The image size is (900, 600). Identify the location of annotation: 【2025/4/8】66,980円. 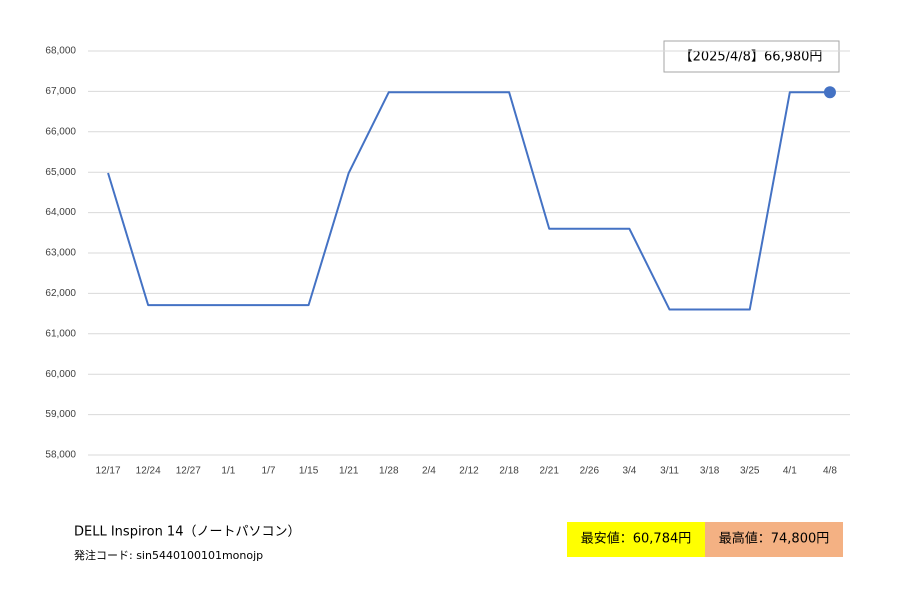
(751, 57).